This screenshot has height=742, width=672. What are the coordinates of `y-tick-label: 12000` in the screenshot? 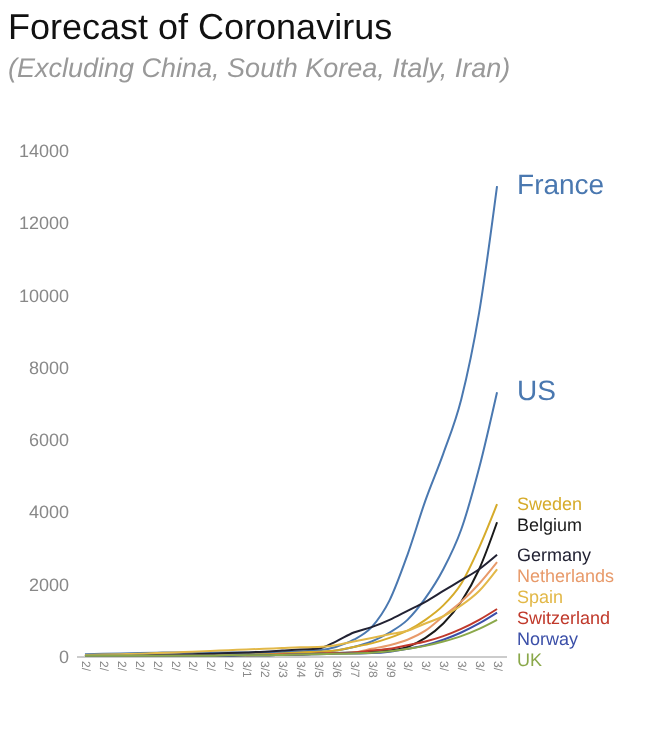 It's located at (43, 223).